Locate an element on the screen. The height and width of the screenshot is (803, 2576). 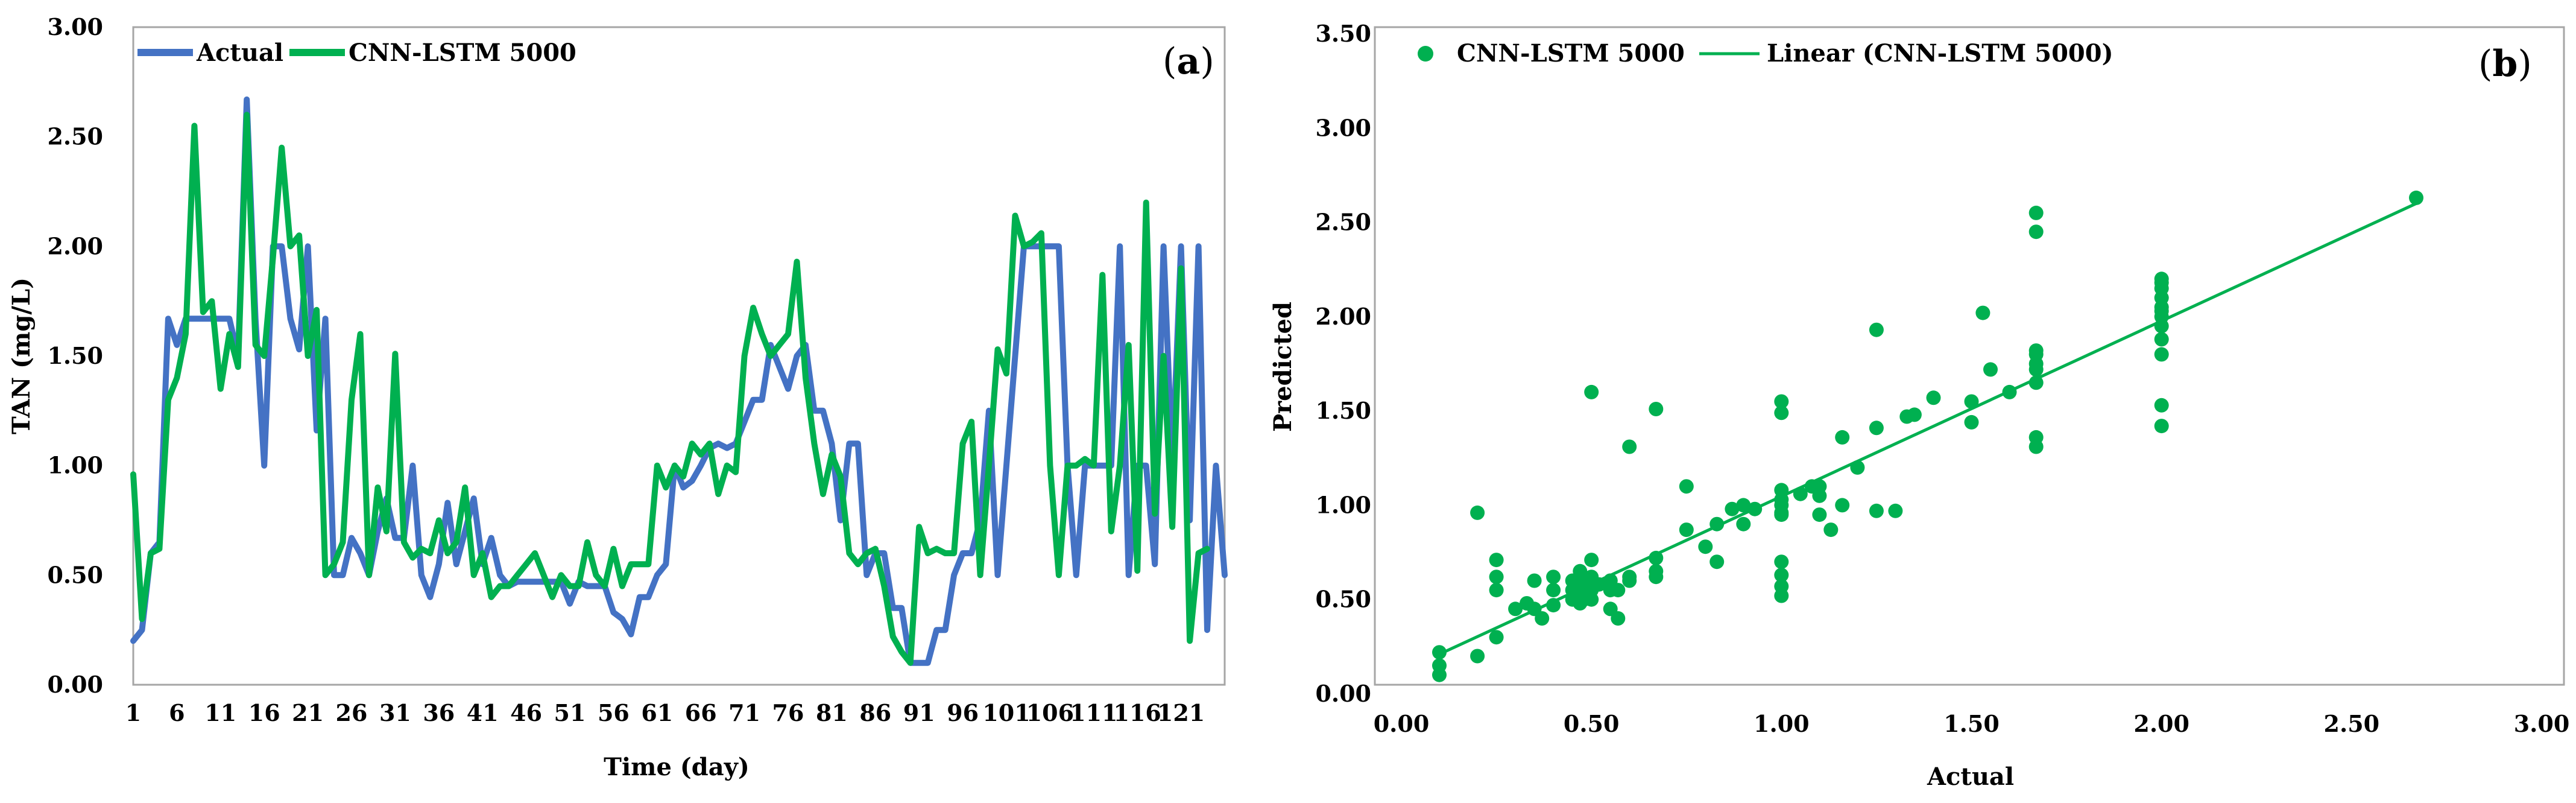
x-tick-label: 2.50 is located at coordinates (2352, 723).